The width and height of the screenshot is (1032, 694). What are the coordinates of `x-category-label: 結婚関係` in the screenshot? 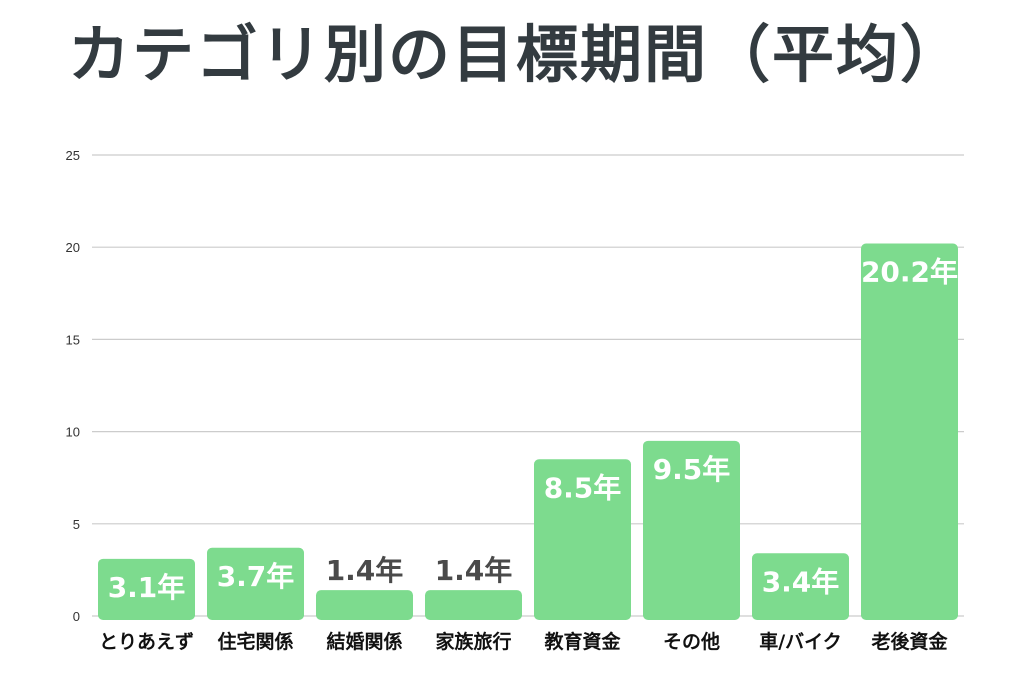 It's located at (364, 641).